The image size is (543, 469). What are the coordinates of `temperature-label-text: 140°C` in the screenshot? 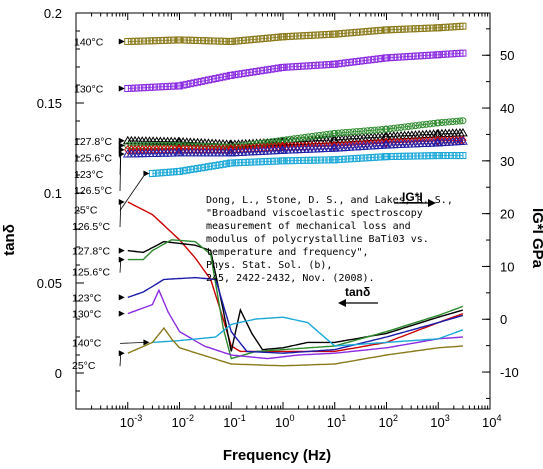 It's located at (87, 343).